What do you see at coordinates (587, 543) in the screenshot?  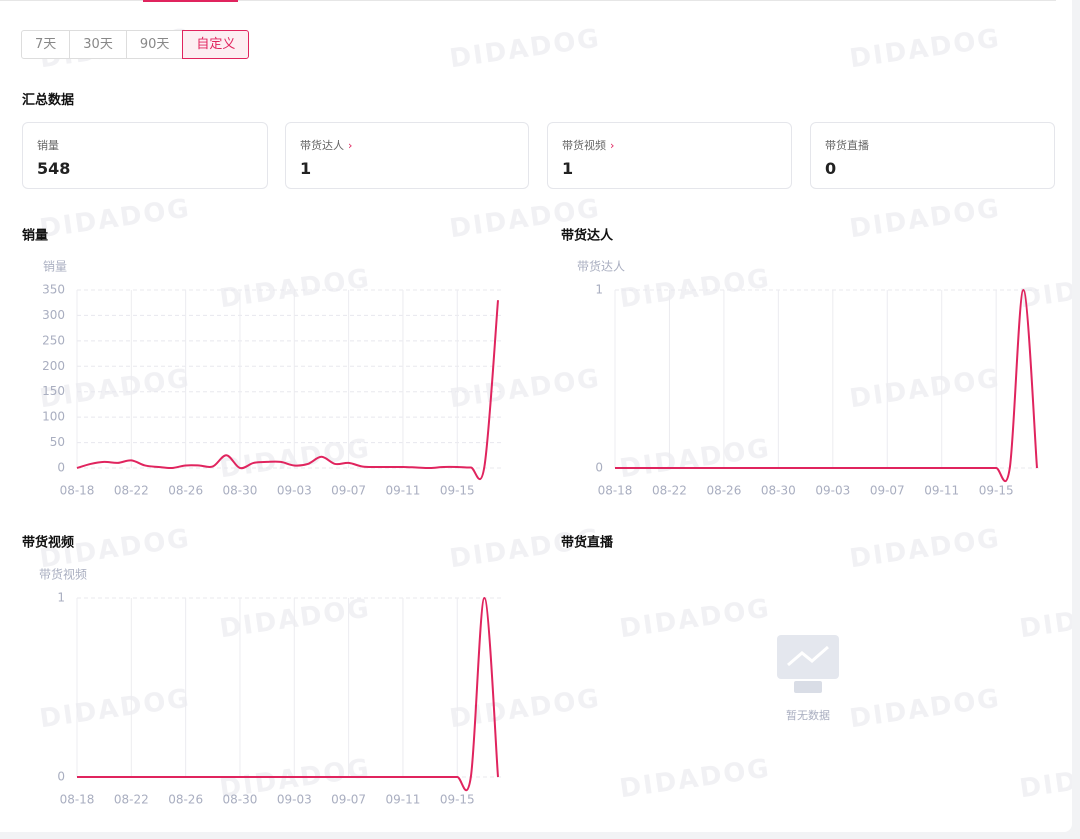 I see `chart-title: 带货直播` at bounding box center [587, 543].